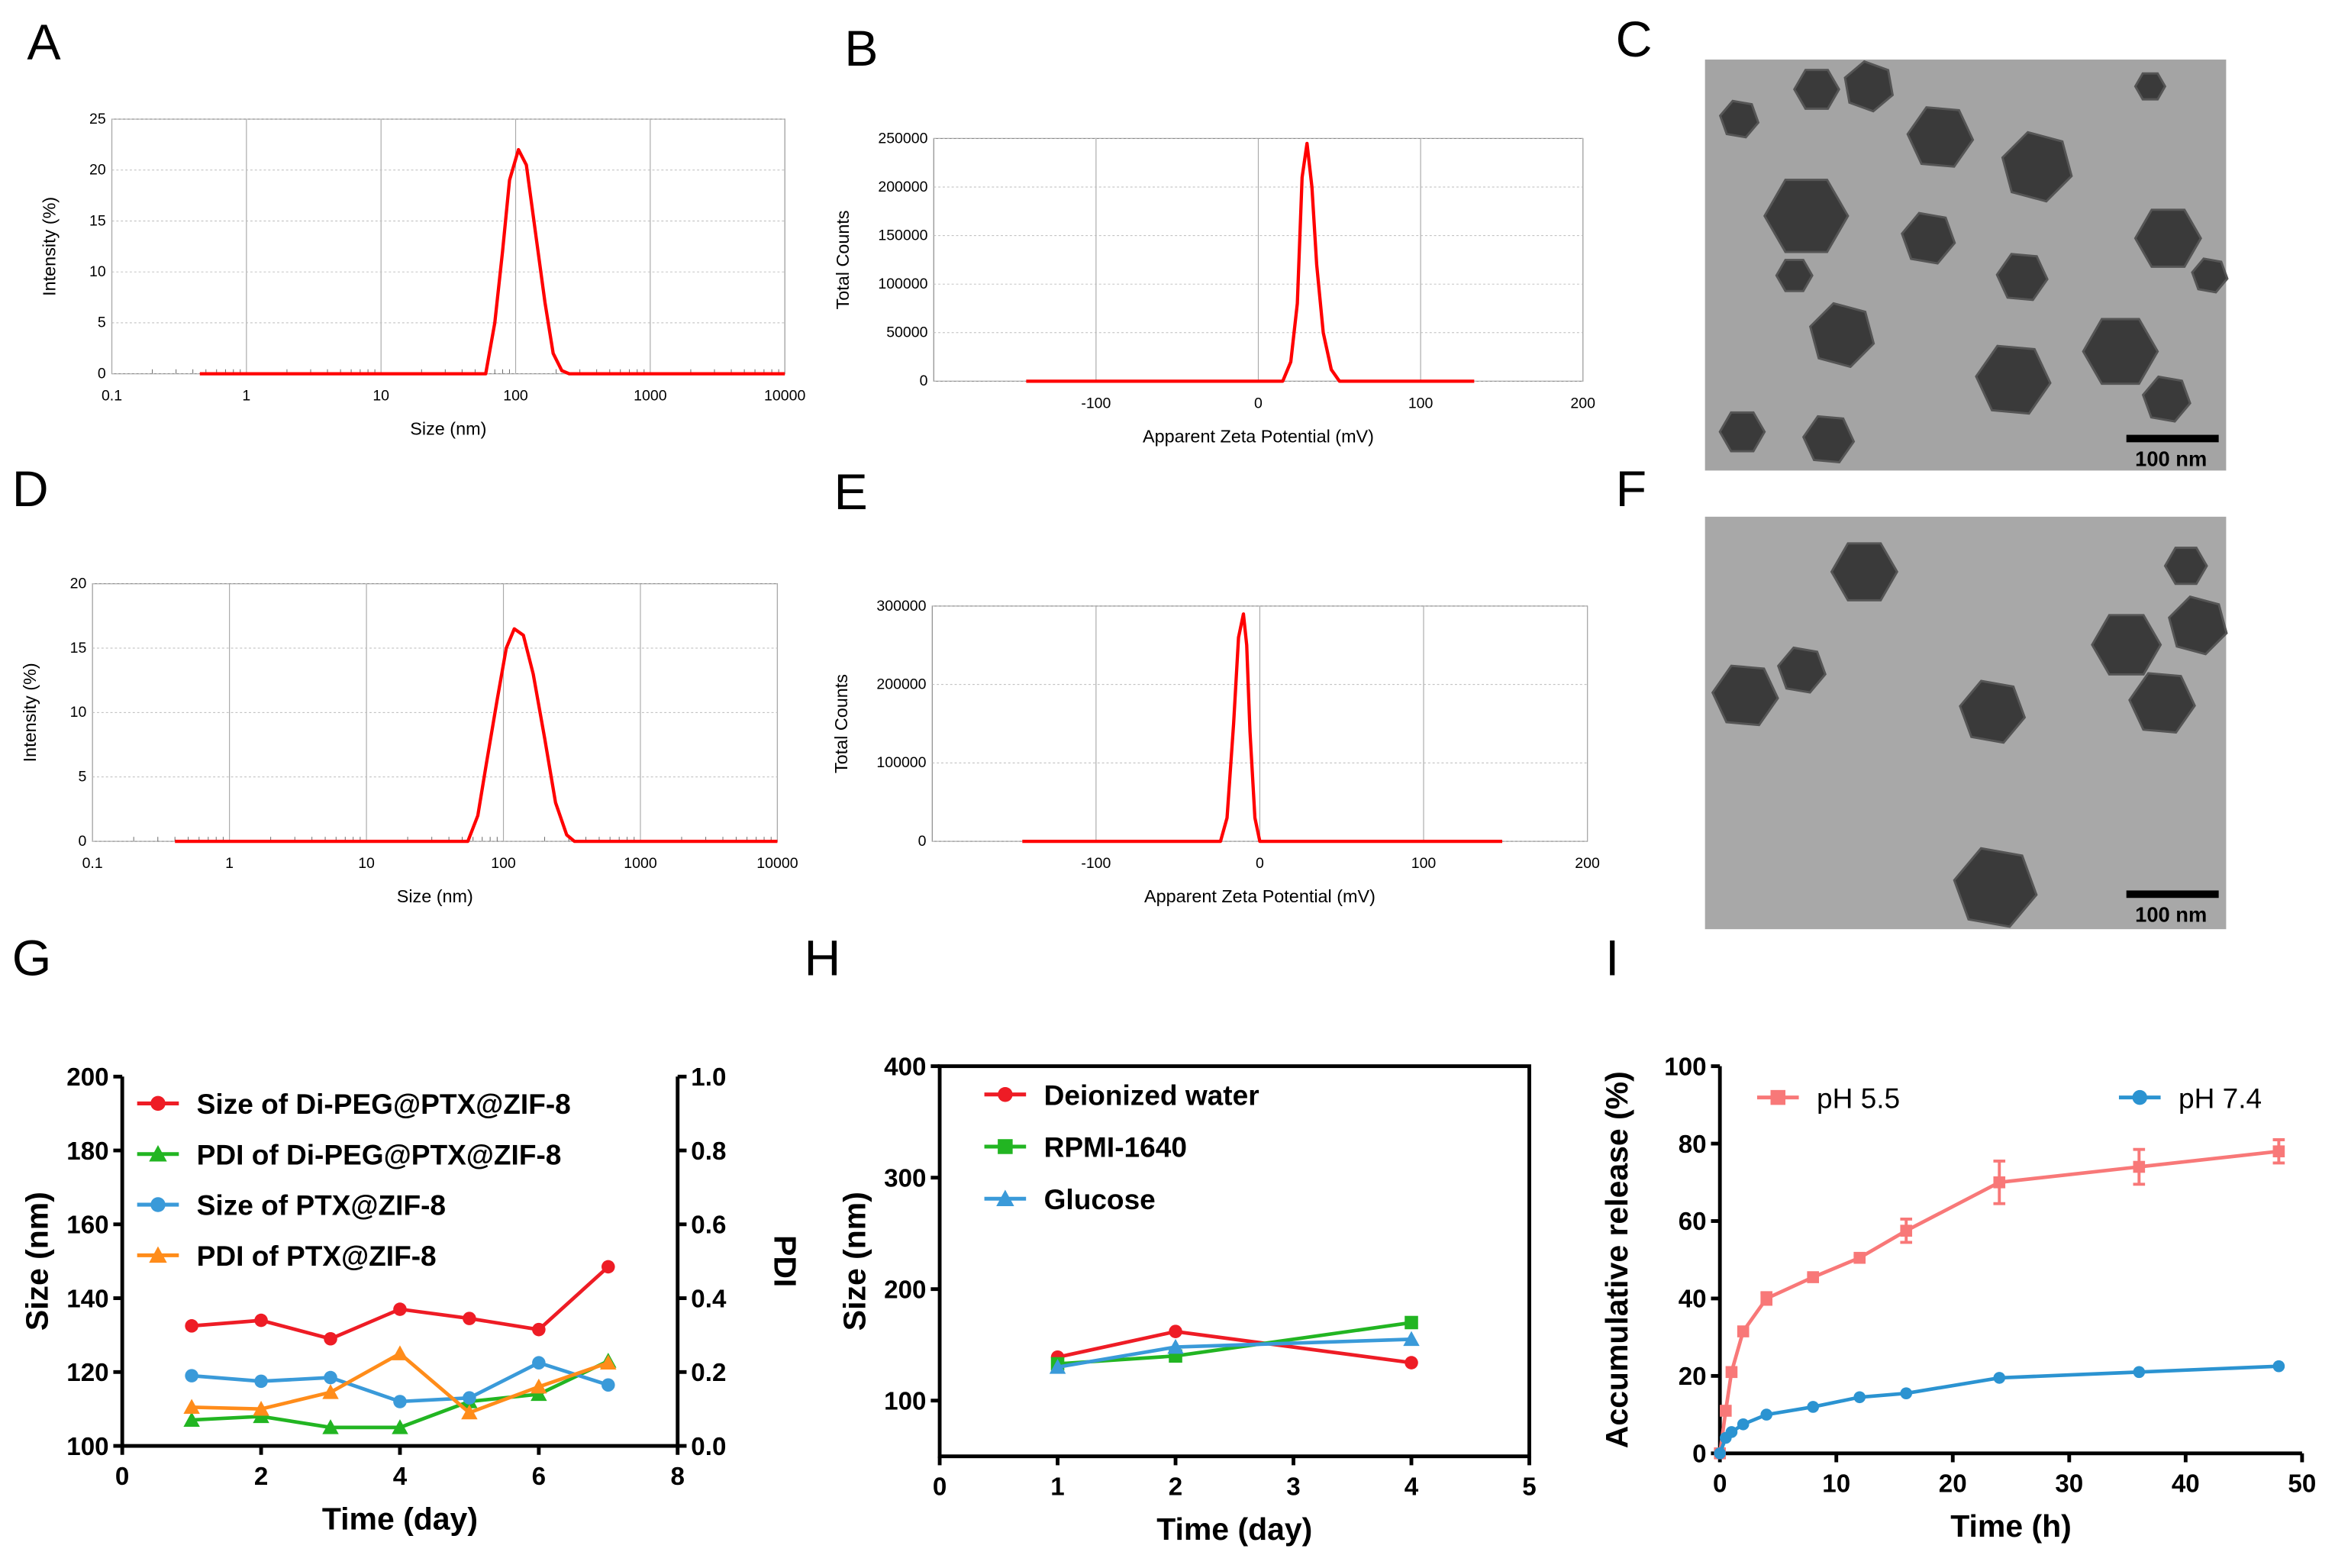 Image resolution: width=2335 pixels, height=1568 pixels. Describe the element at coordinates (30, 712) in the screenshot. I see `y-axis-label: Intensity (%)` at that location.